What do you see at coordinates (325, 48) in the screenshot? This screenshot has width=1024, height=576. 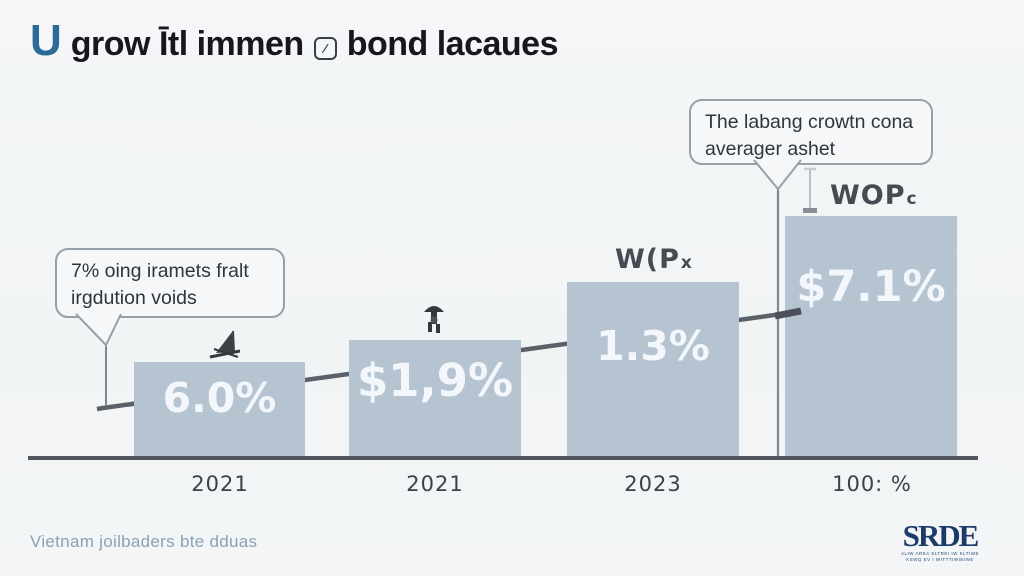 I see `rounded-square-slash-icon: ∕` at bounding box center [325, 48].